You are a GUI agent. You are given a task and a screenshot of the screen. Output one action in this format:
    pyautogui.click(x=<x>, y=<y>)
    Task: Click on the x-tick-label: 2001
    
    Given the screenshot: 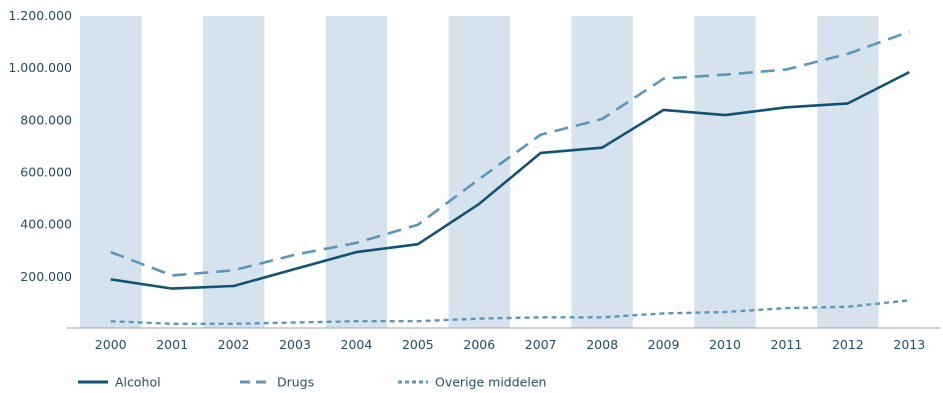 What is the action you would take?
    pyautogui.click(x=172, y=344)
    